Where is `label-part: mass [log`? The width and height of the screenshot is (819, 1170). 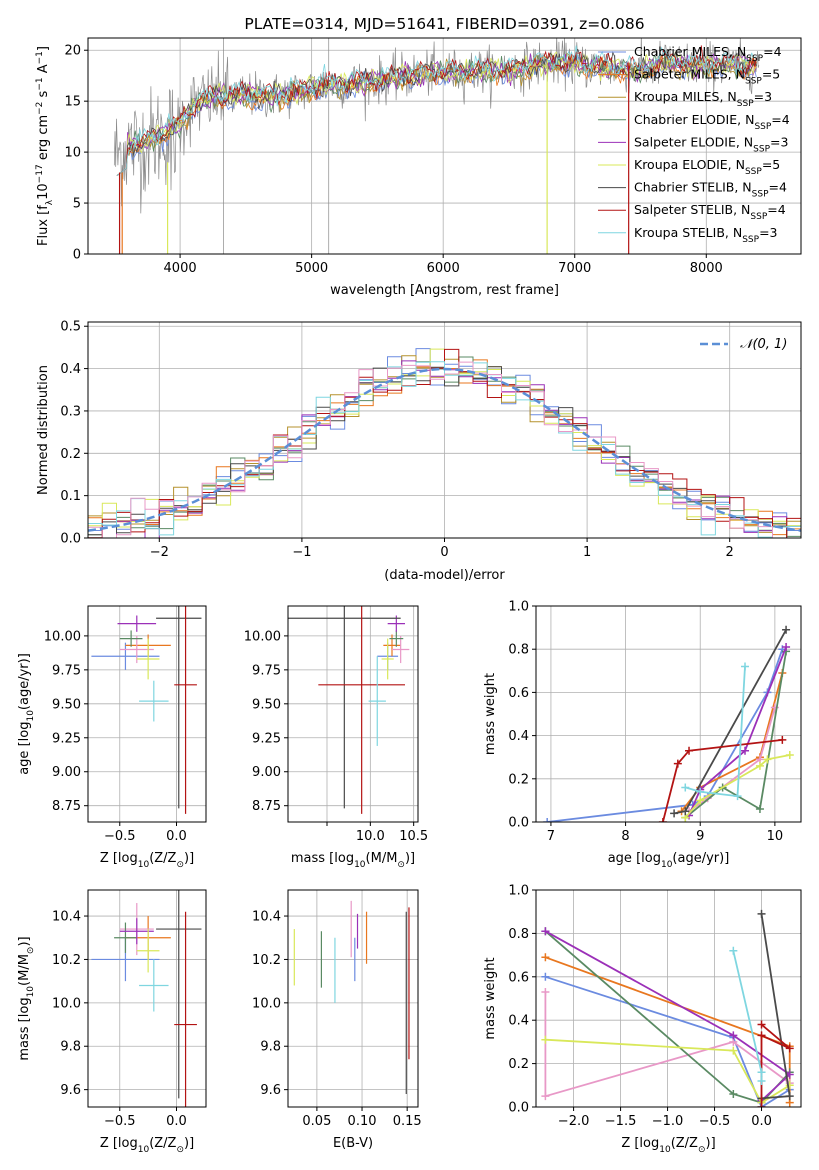 label-part: mass [log is located at coordinates (24, 1028).